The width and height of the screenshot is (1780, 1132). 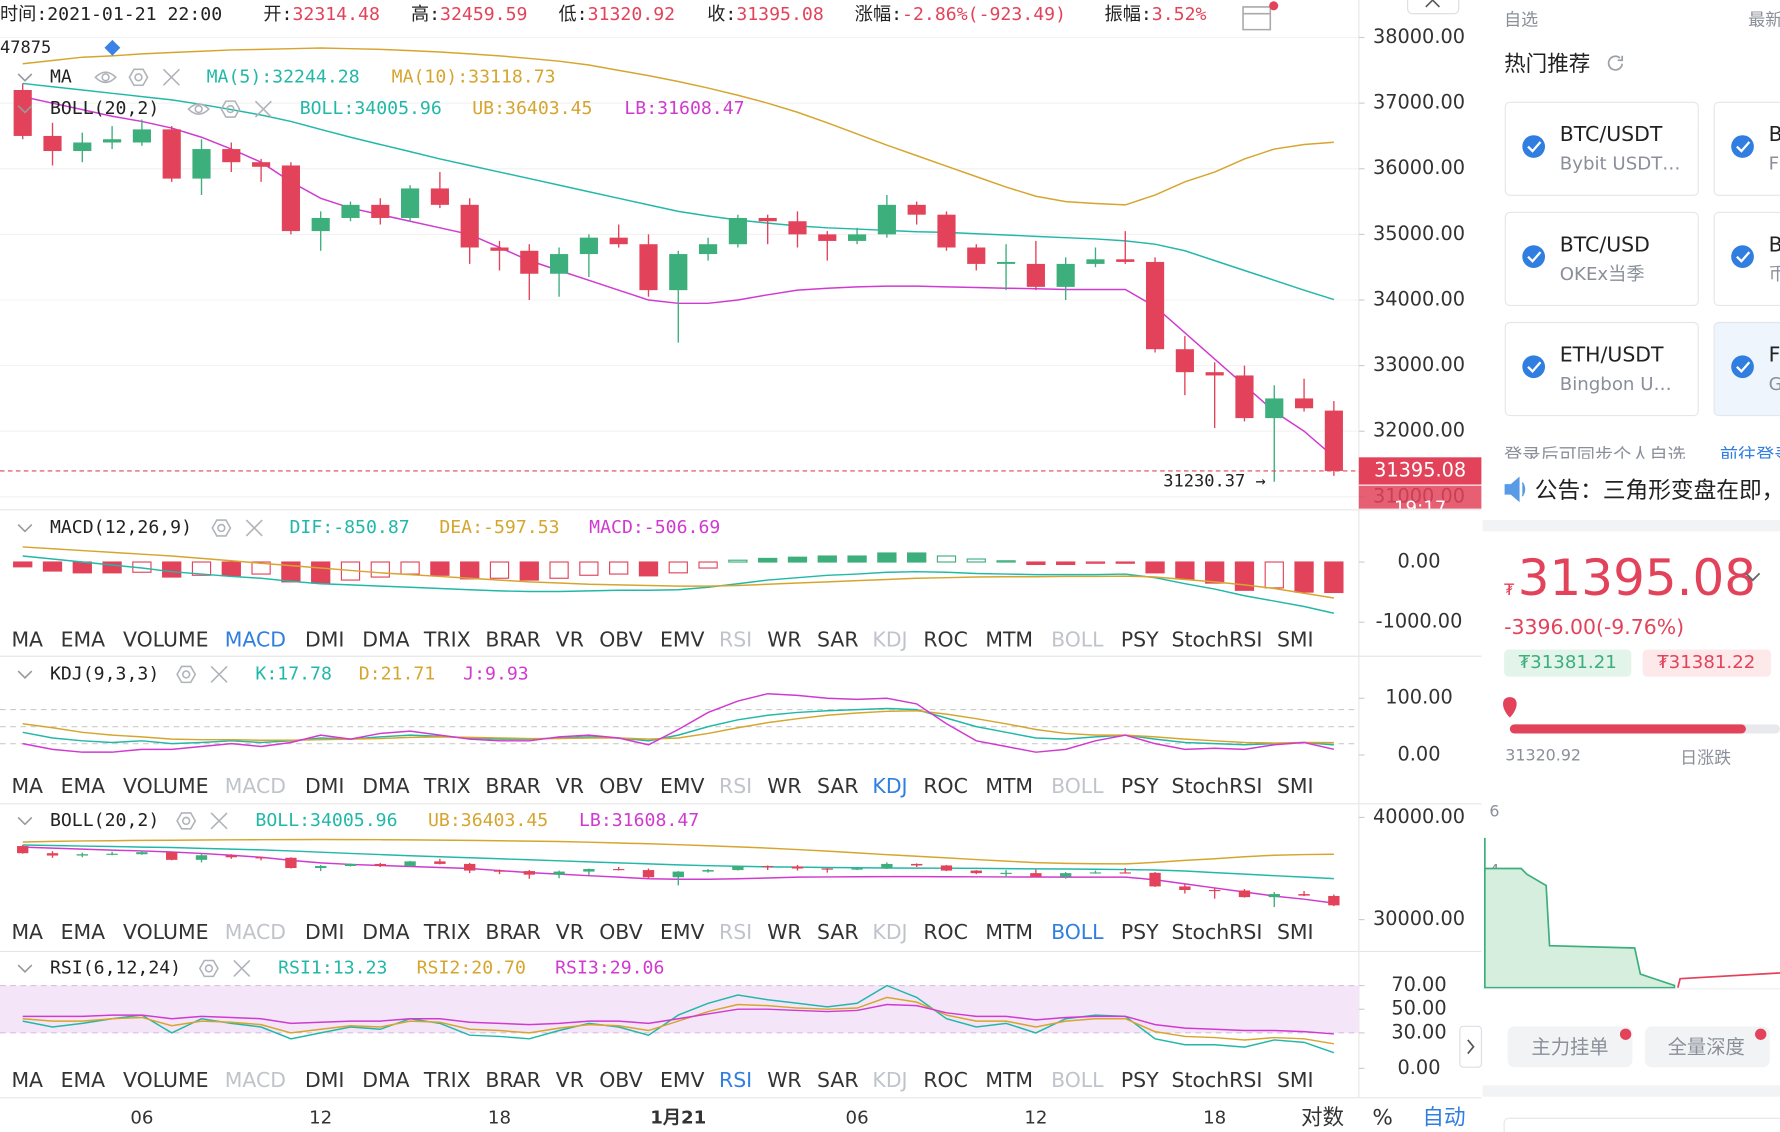 What do you see at coordinates (1382, 1117) in the screenshot?
I see `axis-control: %` at bounding box center [1382, 1117].